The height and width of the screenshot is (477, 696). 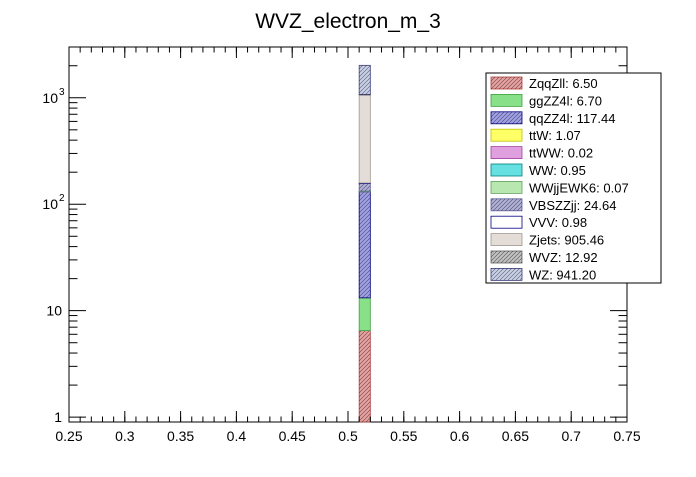 I want to click on bar-hatch-vbszzjj, so click(x=365, y=187).